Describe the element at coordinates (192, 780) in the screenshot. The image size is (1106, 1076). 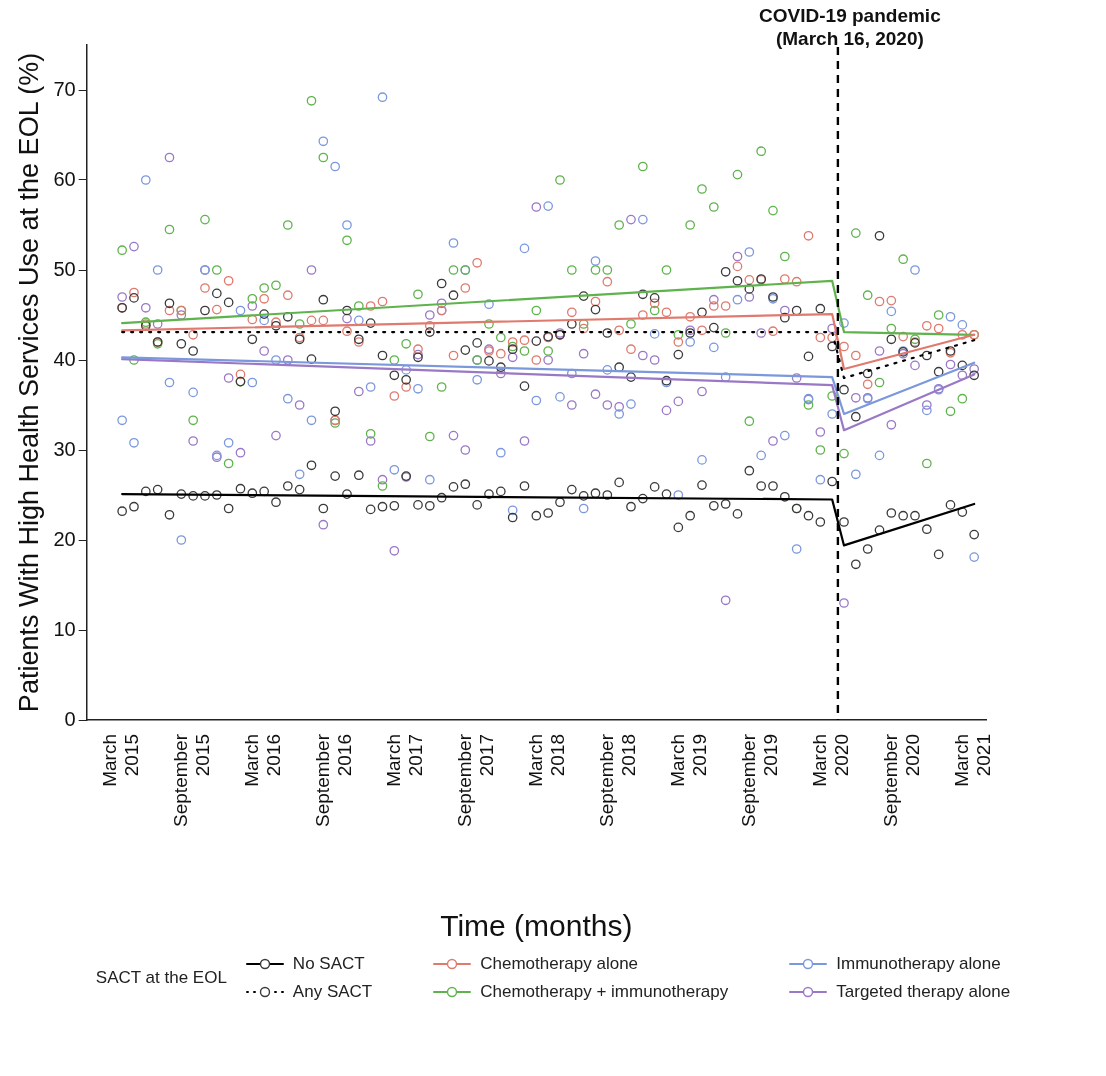
I see `x-tick-label: September 2015` at that location.